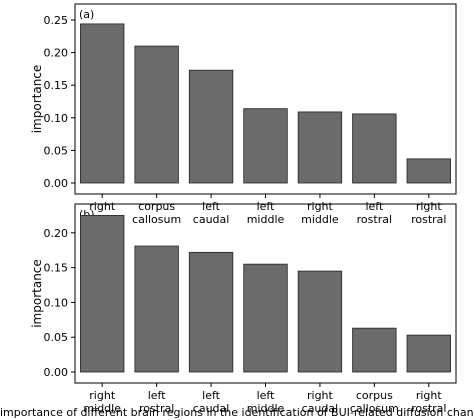 The image size is (474, 420). Describe the element at coordinates (56, 20) in the screenshot. I see `y-tick-label: 0.25` at that location.